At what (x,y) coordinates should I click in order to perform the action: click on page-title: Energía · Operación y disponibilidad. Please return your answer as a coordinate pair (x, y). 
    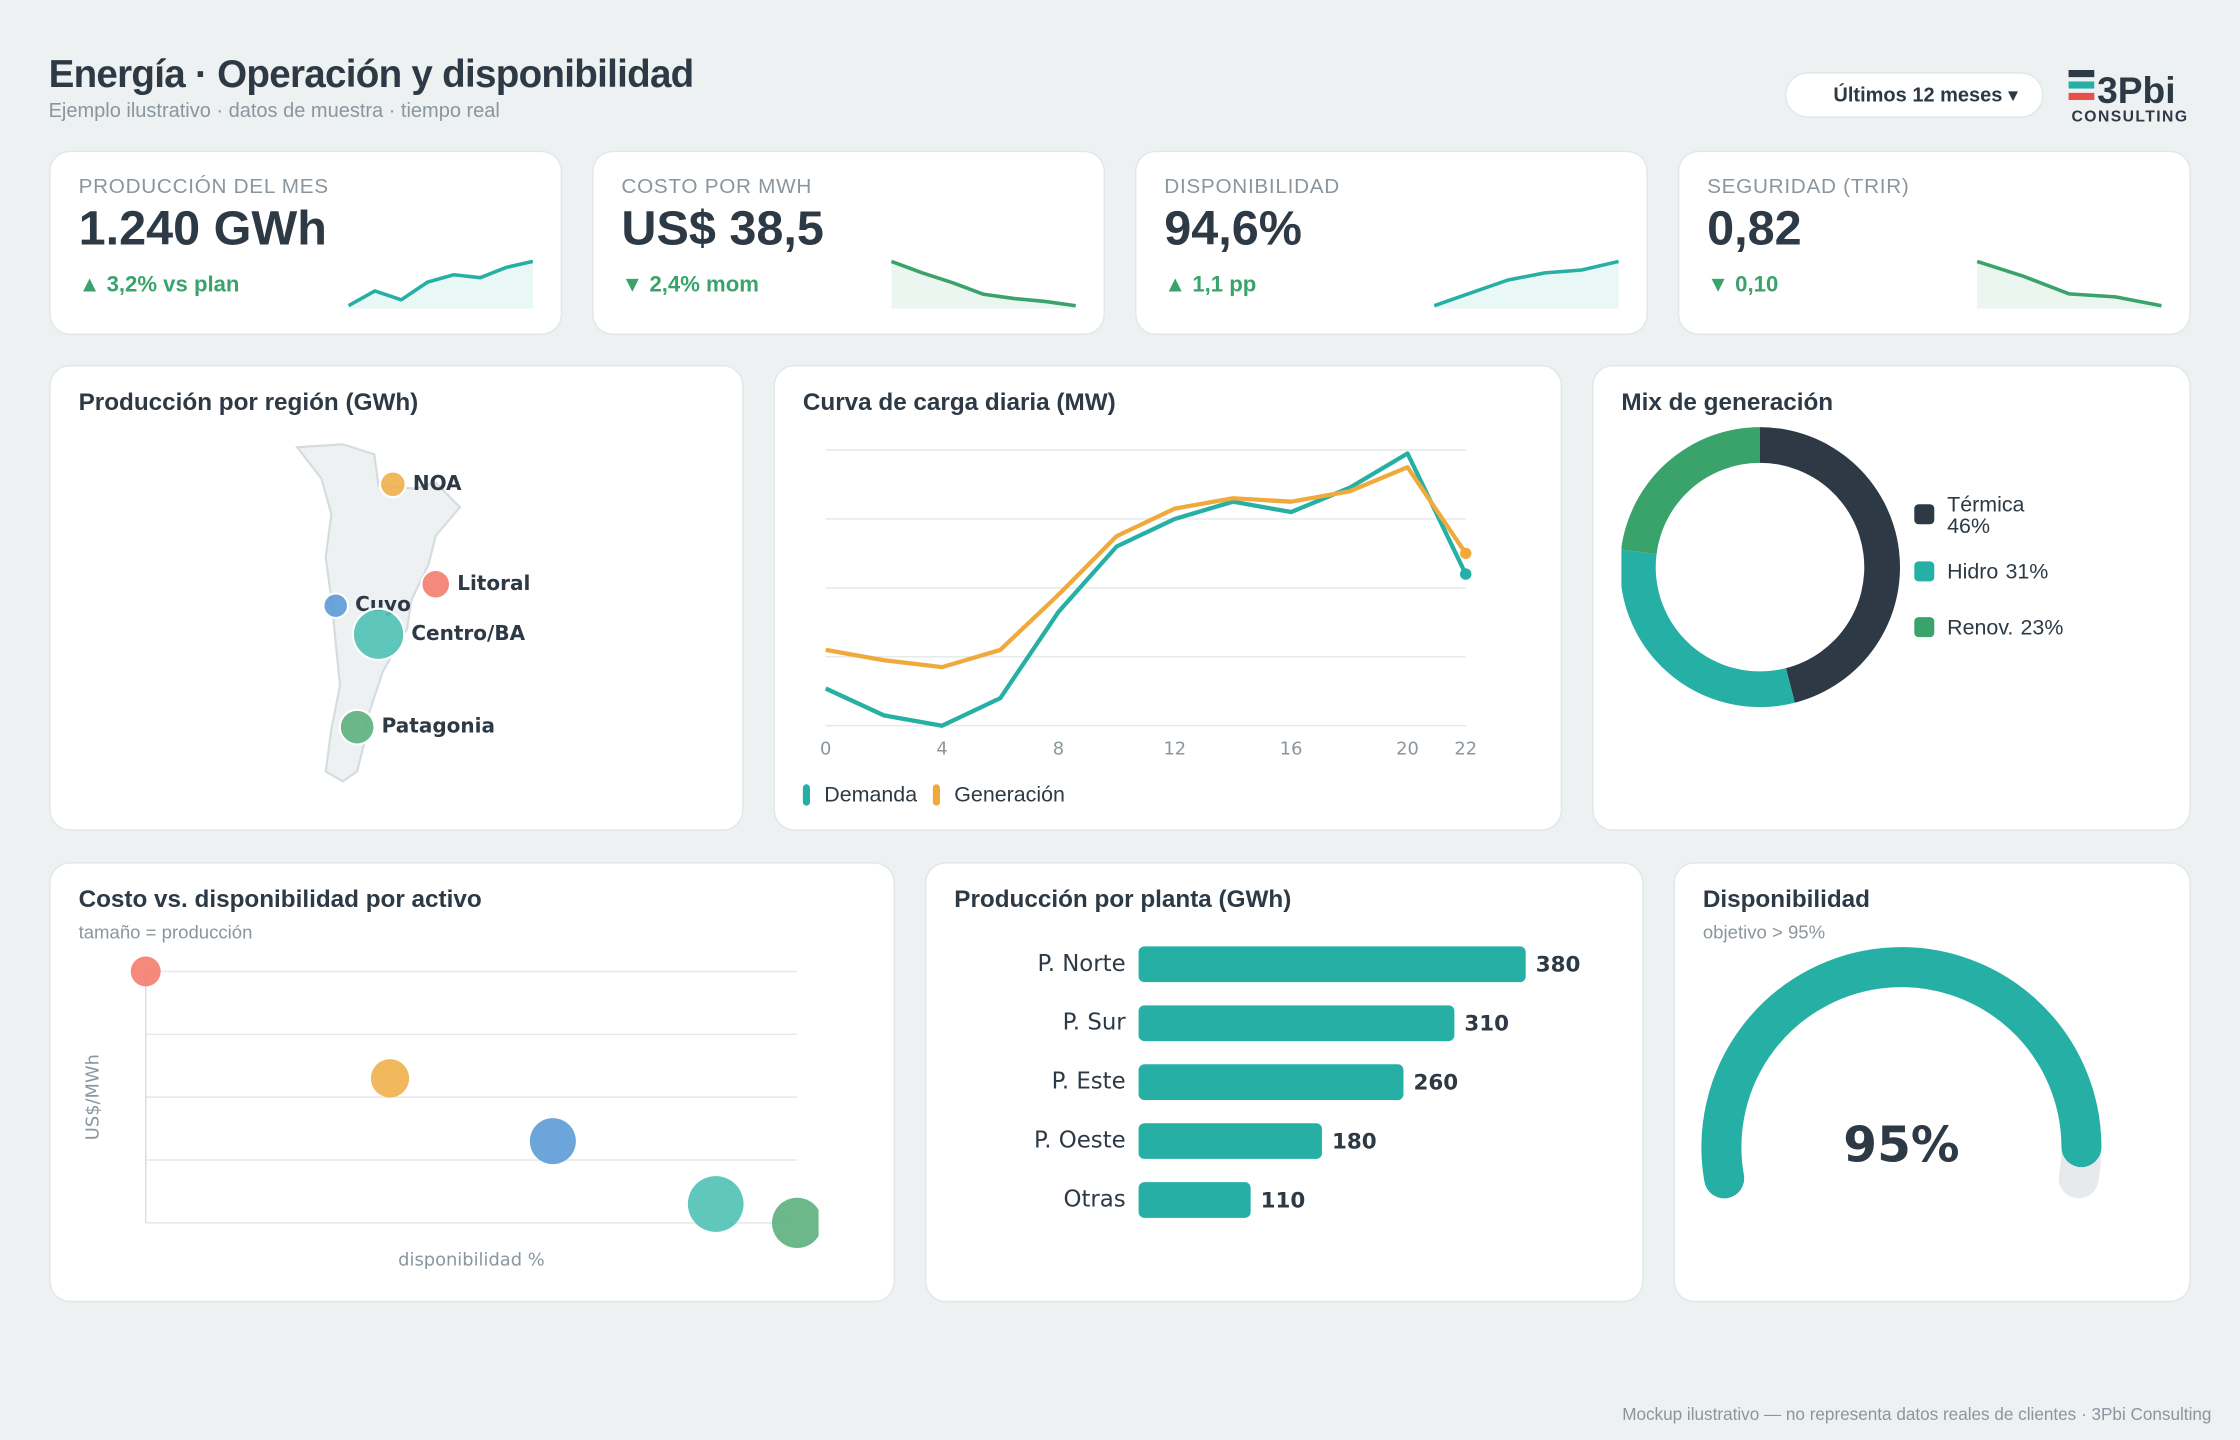
    Looking at the image, I should click on (371, 74).